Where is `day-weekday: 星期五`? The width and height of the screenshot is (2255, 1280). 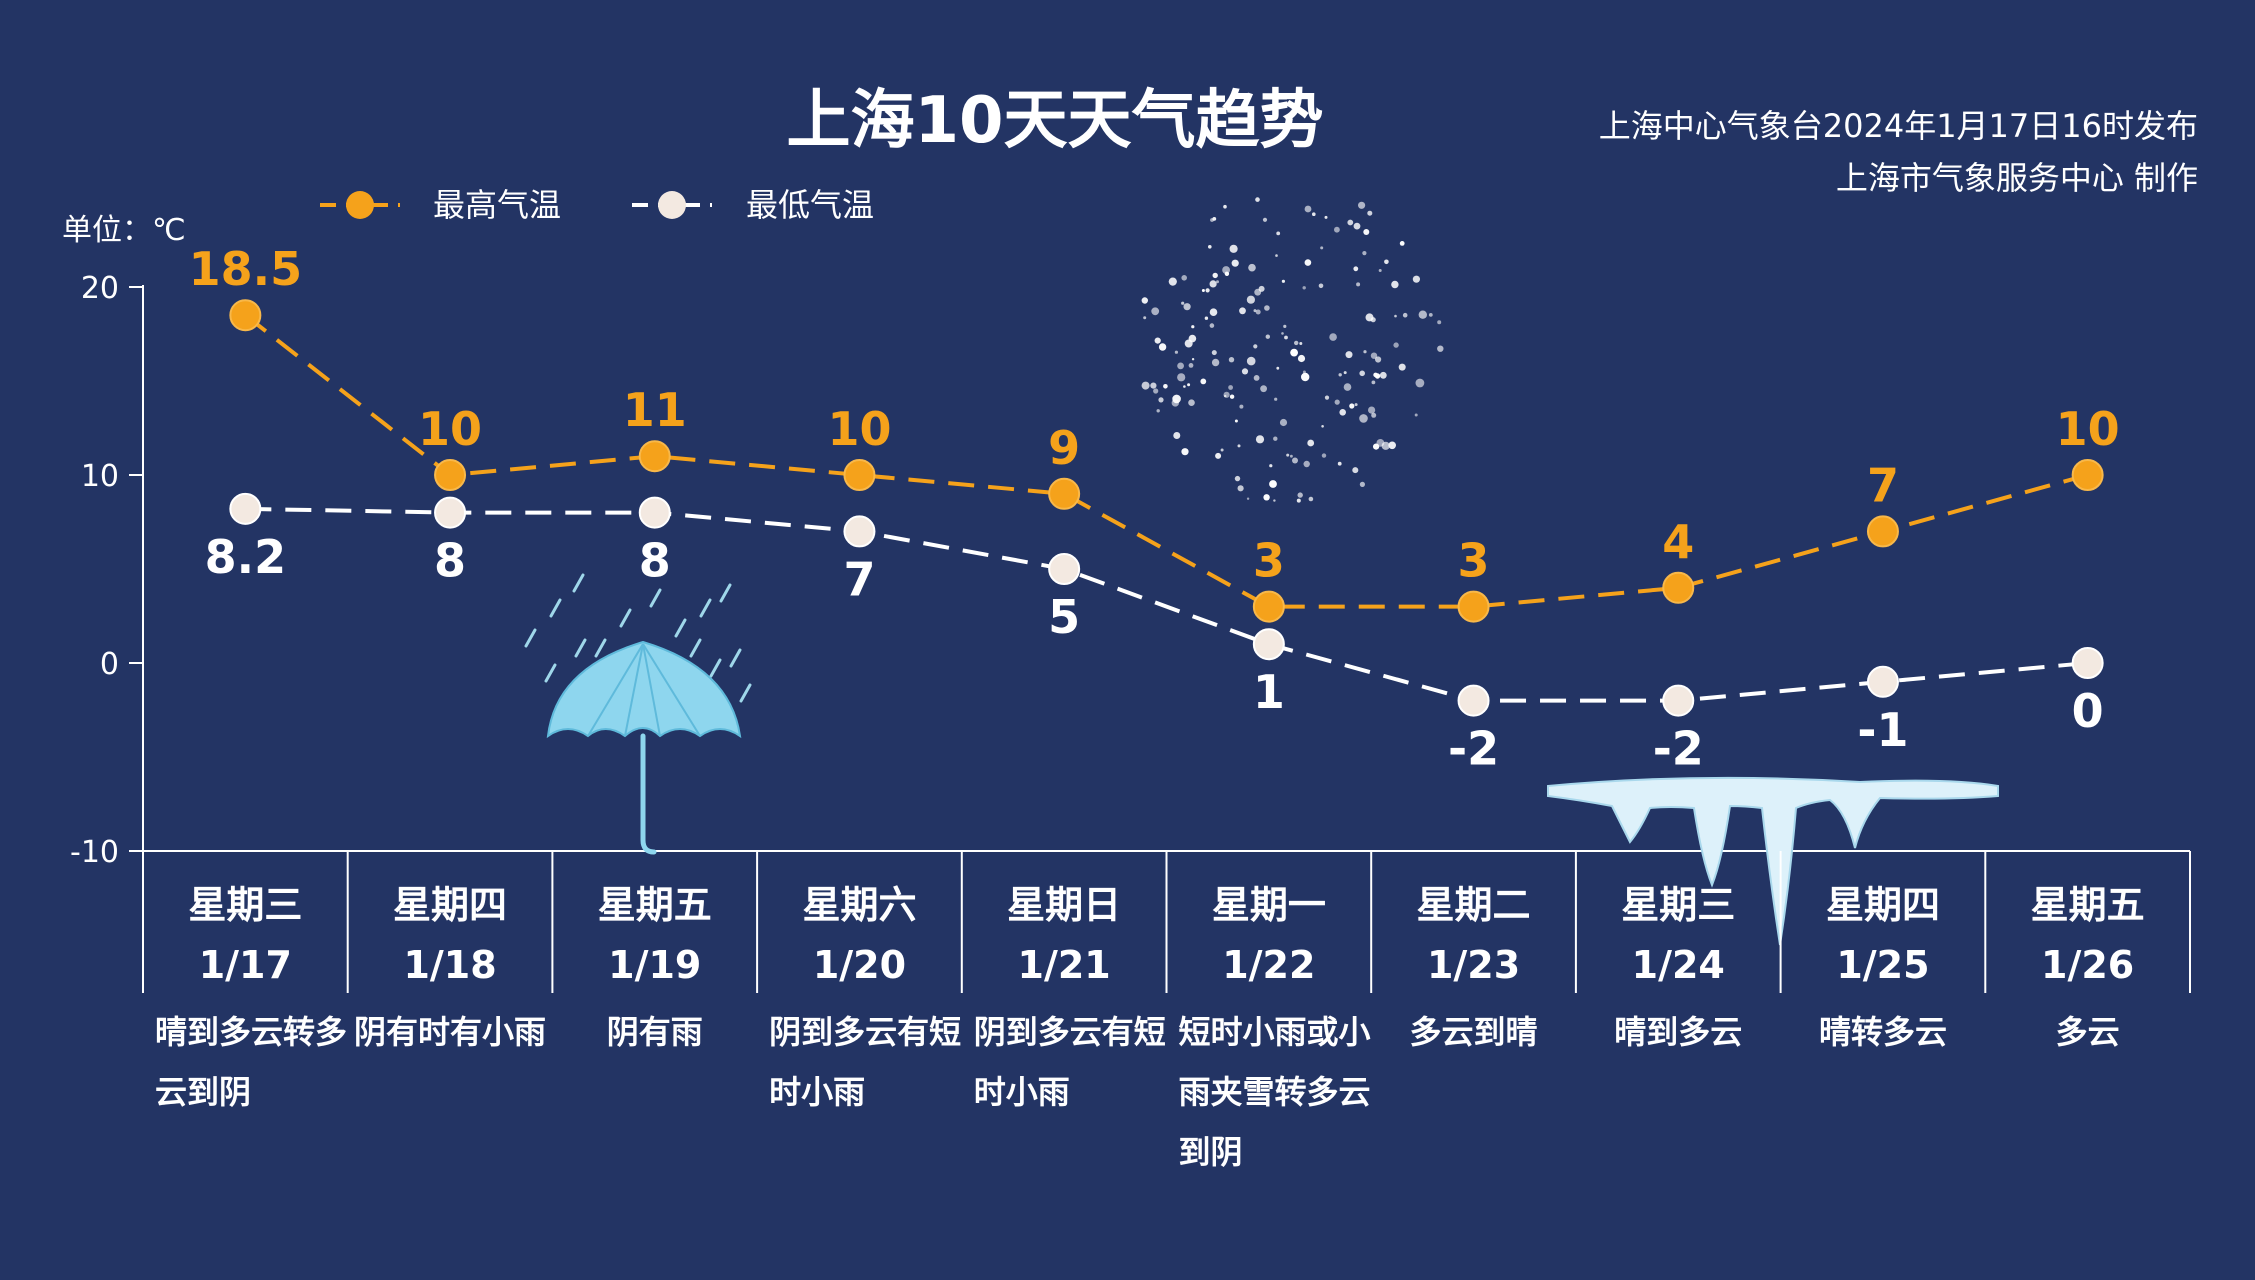 day-weekday: 星期五 is located at coordinates (2088, 905).